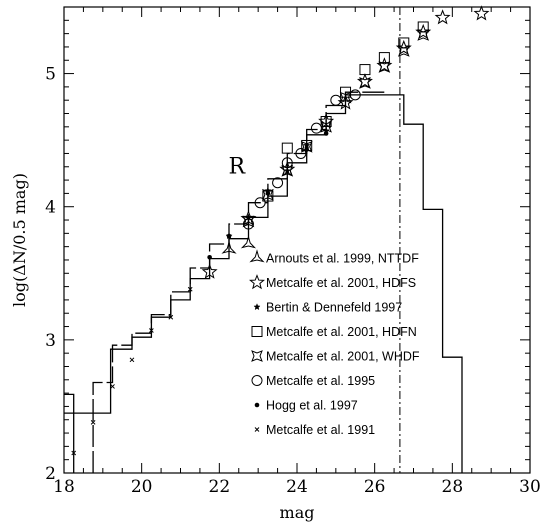  I want to click on legend-marker-filled-circle, so click(257, 405).